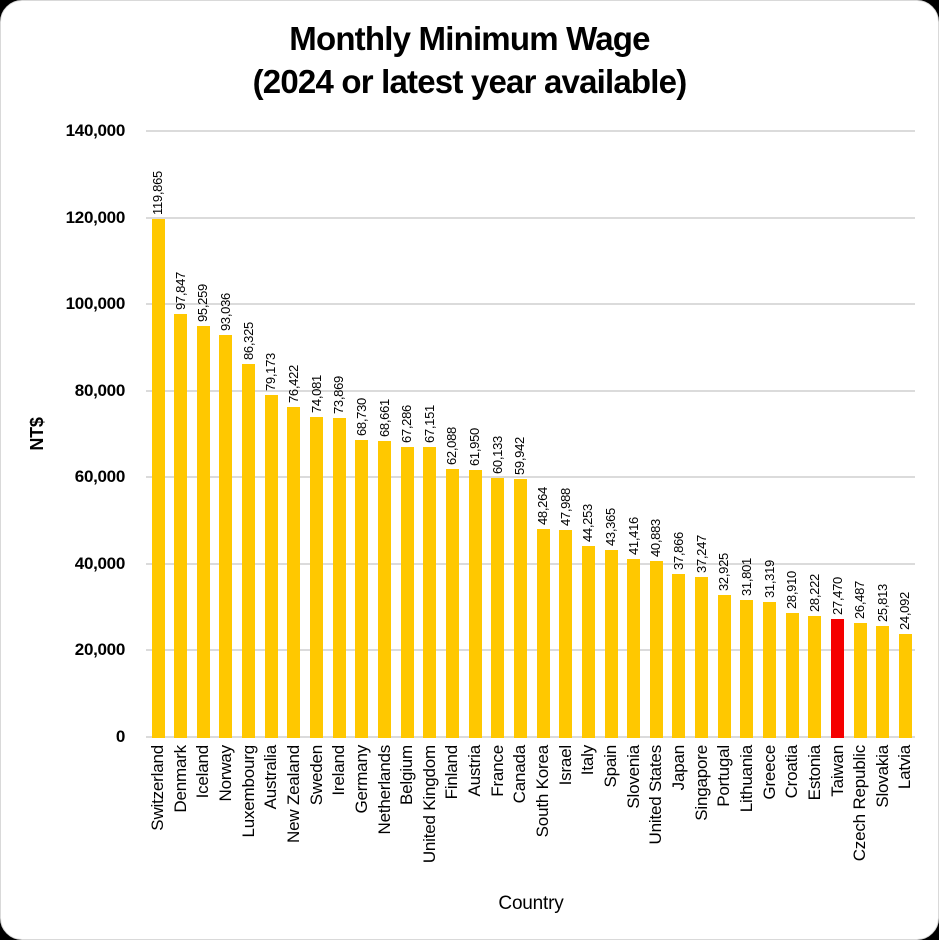 This screenshot has height=940, width=939. Describe the element at coordinates (678, 551) in the screenshot. I see `bar-value-label: 37,866` at that location.